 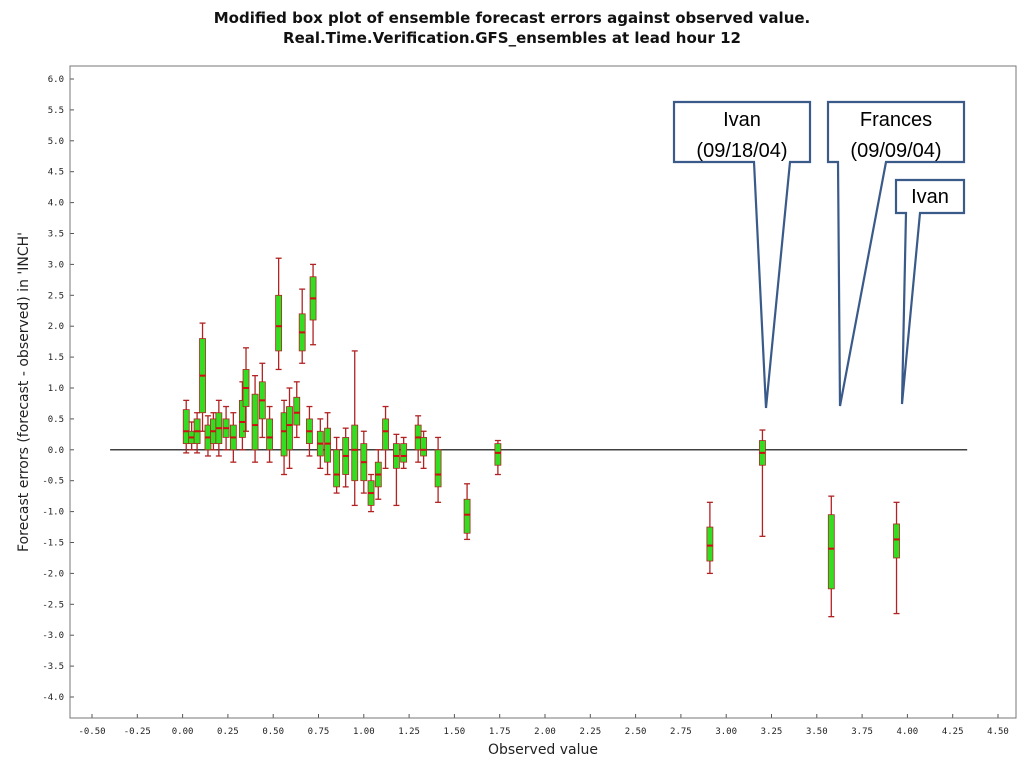 I want to click on callout-frances-0909: Frances (09/09/04), so click(x=896, y=253).